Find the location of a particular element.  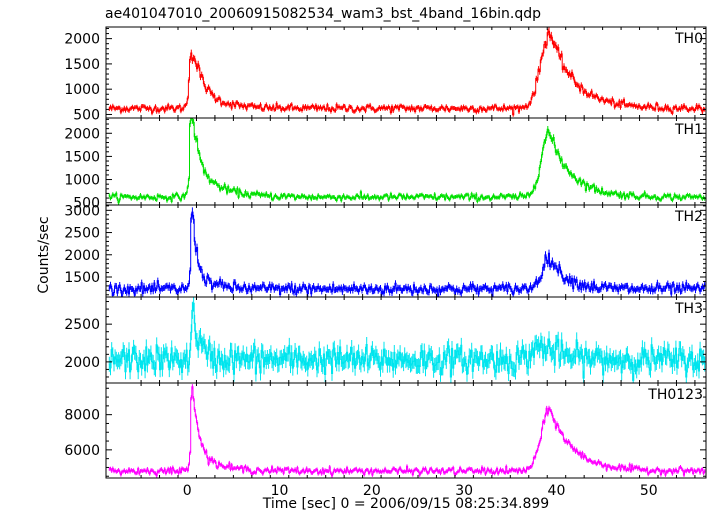

panel-label-th2: TH2 is located at coordinates (688, 217).